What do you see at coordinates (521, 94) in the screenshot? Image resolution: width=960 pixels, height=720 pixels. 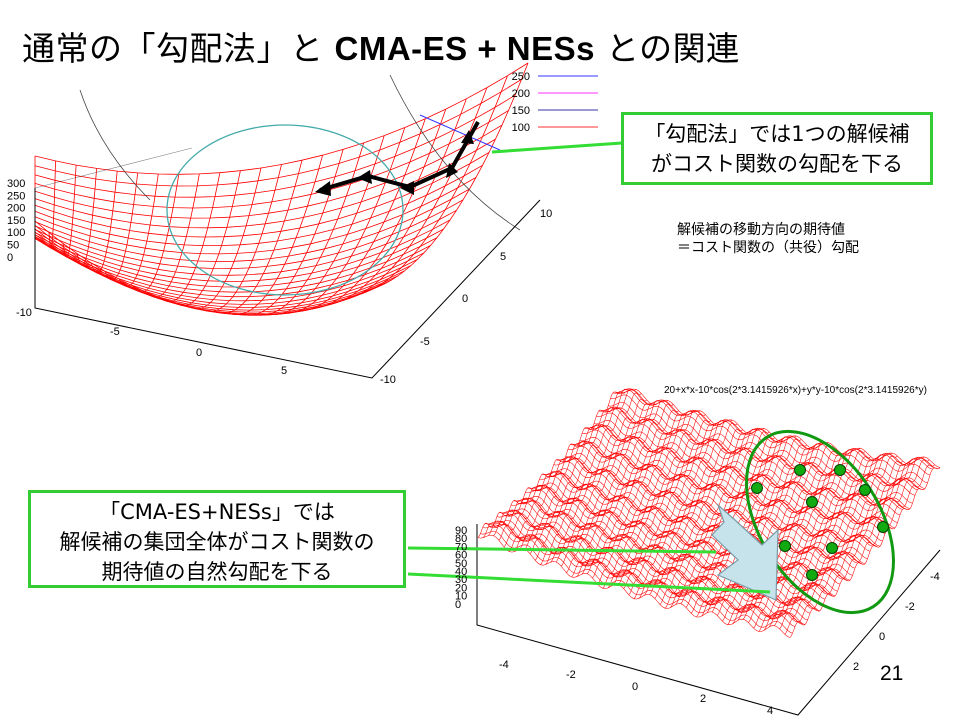 I see `top-legend-label: 200` at bounding box center [521, 94].